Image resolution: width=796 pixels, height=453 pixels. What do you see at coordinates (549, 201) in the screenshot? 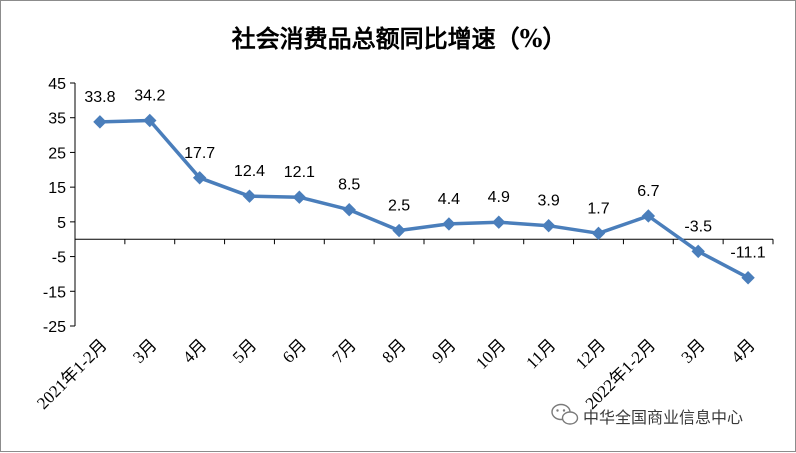
I see `data-label: 3.9` at bounding box center [549, 201].